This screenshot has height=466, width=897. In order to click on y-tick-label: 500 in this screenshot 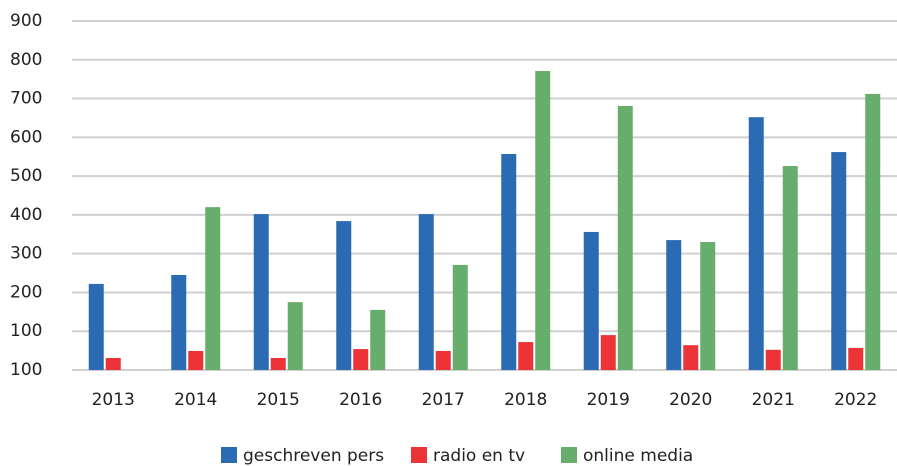, I will do `click(26, 176)`.